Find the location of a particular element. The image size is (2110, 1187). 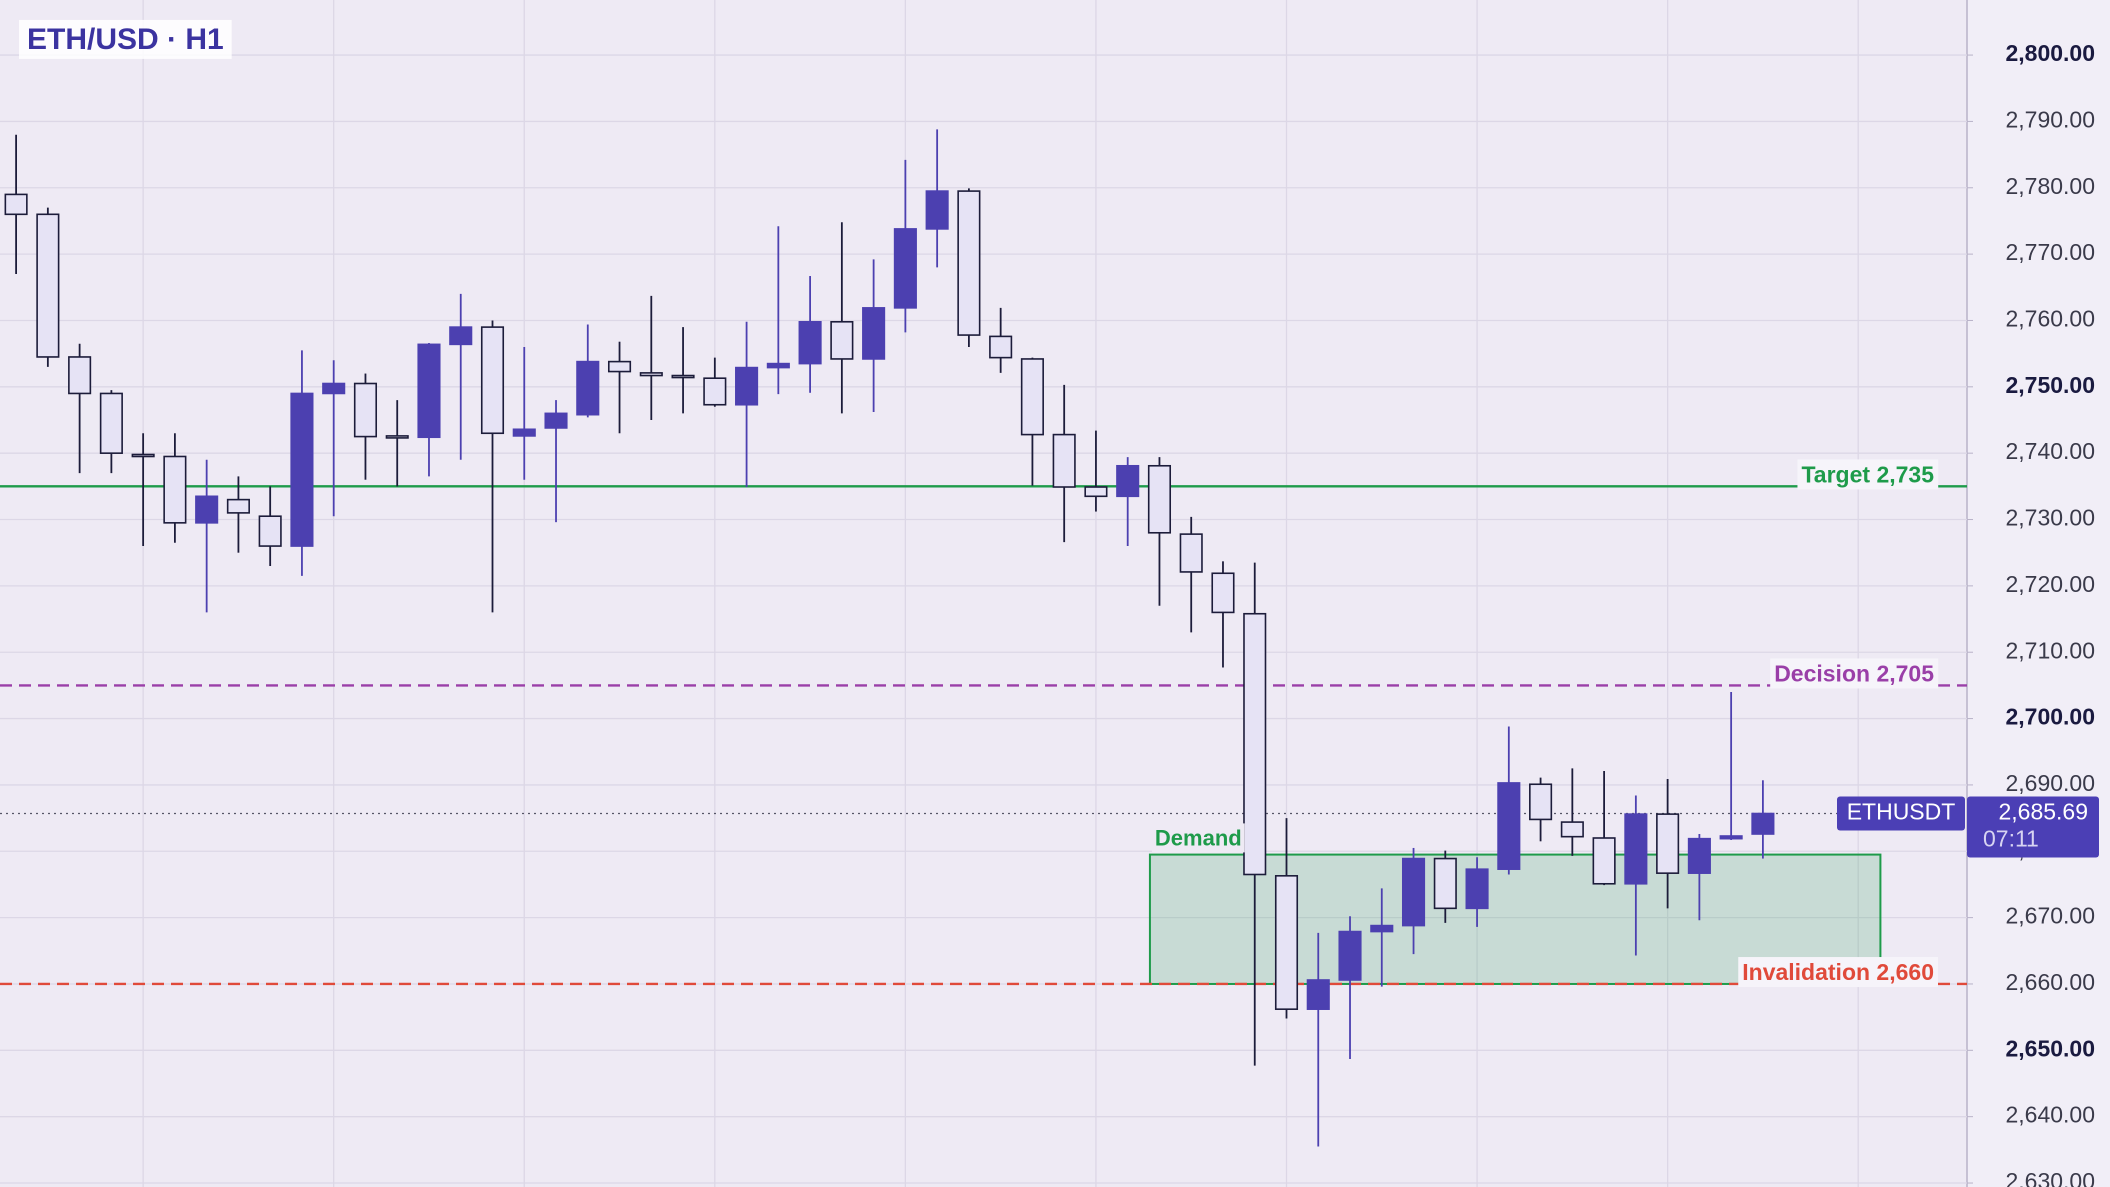

countdown: 07:11 is located at coordinates (2011, 839).